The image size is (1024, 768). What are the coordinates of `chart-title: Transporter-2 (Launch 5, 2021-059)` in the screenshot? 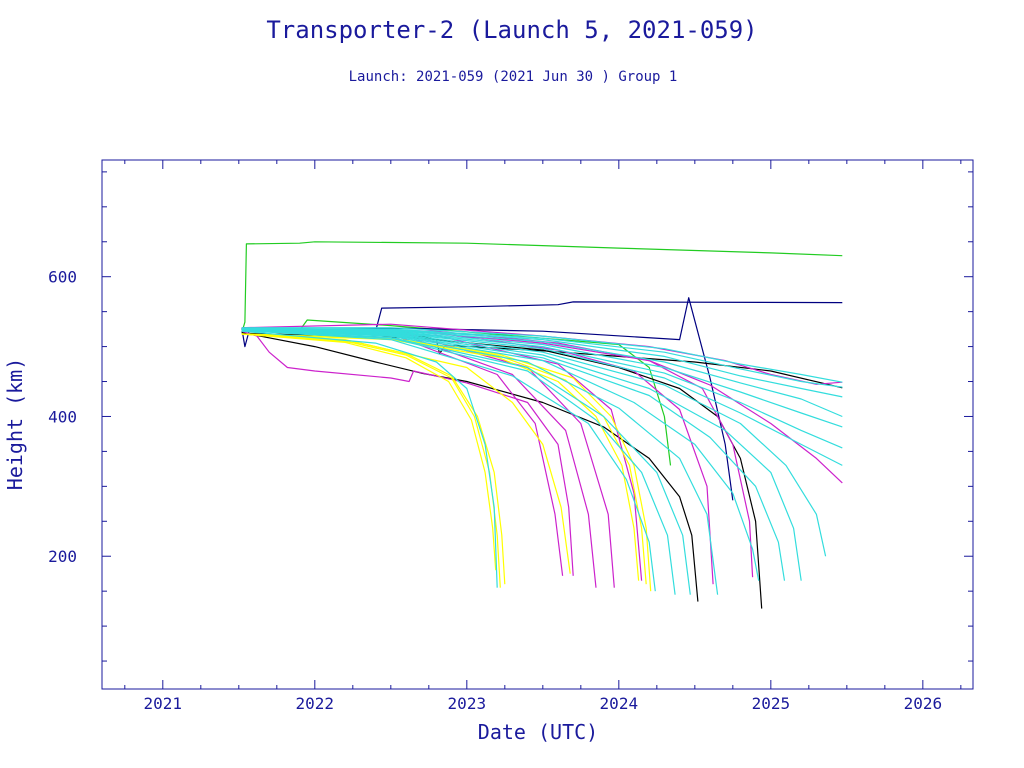 It's located at (511, 30).